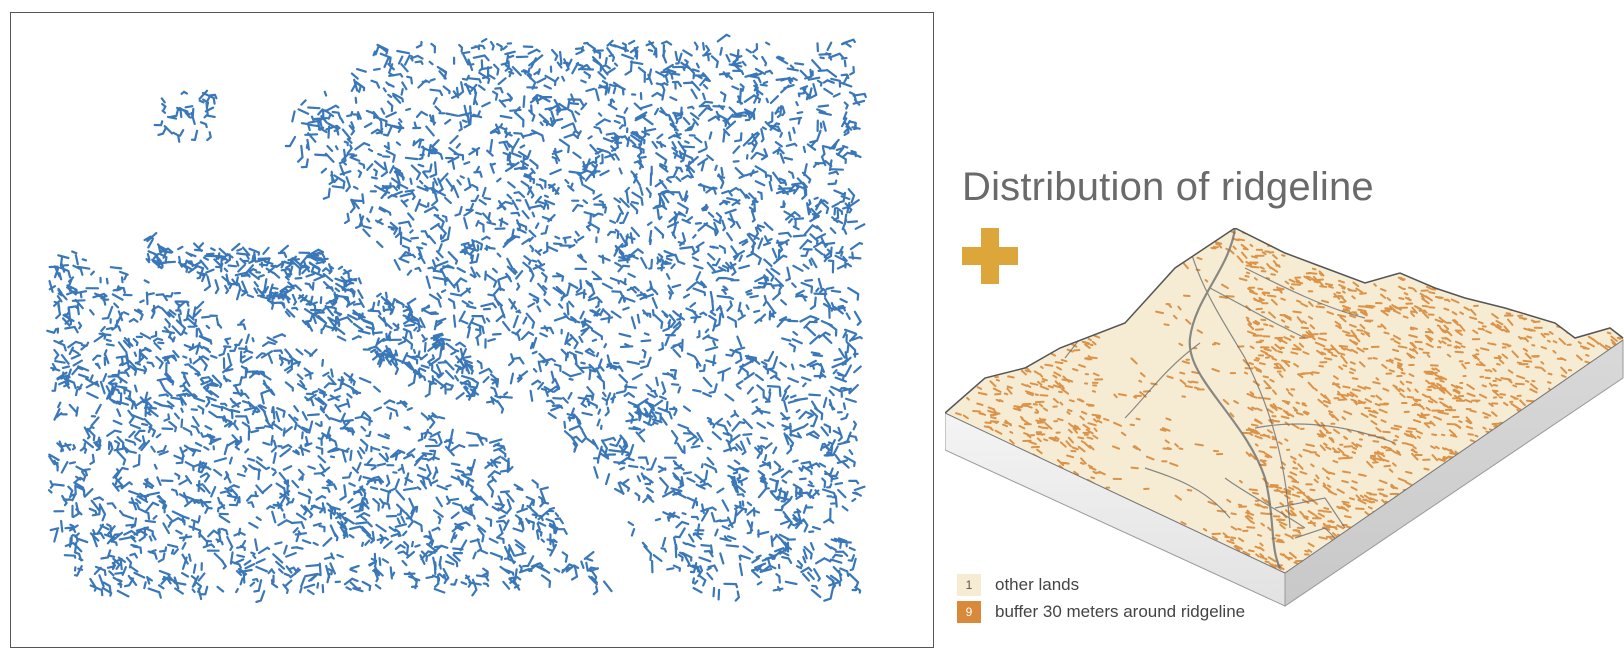  Describe the element at coordinates (1168, 187) in the screenshot. I see `page-title: Distribution of ridgeline` at that location.